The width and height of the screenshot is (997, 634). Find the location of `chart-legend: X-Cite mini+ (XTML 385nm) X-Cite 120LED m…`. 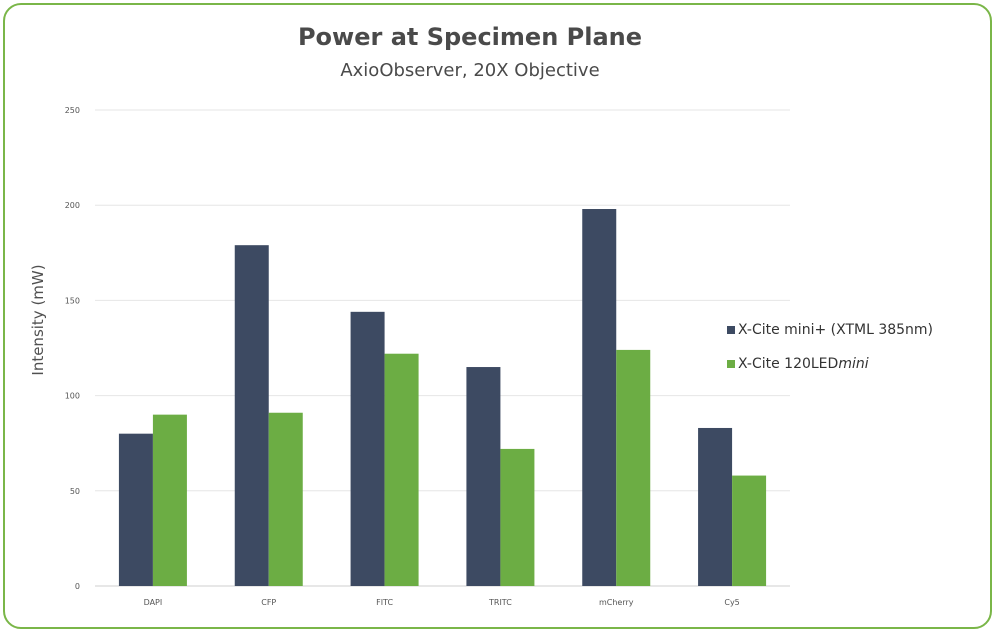

chart-legend: X-Cite mini+ (XTML 385nm) X-Cite 120LED m… is located at coordinates (830, 354).